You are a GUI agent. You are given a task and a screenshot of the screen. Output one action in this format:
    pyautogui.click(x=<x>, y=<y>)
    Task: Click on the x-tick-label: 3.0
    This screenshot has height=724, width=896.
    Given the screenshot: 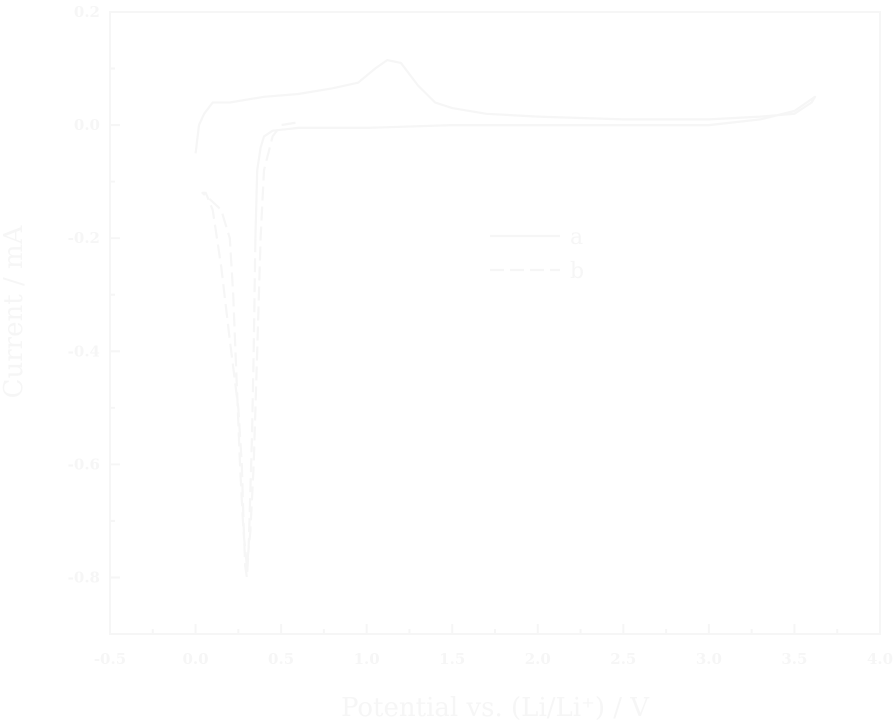 What is the action you would take?
    pyautogui.click(x=709, y=659)
    